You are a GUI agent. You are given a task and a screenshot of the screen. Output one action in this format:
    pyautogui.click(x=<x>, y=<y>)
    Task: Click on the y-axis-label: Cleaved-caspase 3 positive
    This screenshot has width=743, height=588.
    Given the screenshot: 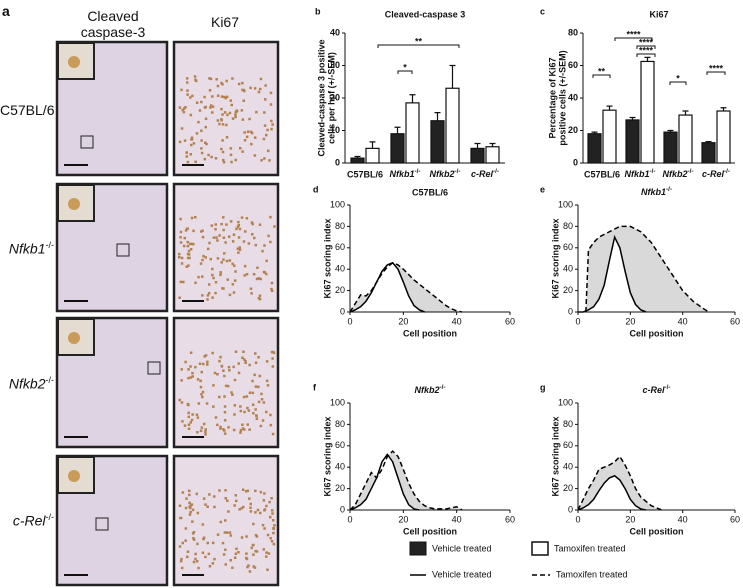 What is the action you would take?
    pyautogui.click(x=321, y=97)
    